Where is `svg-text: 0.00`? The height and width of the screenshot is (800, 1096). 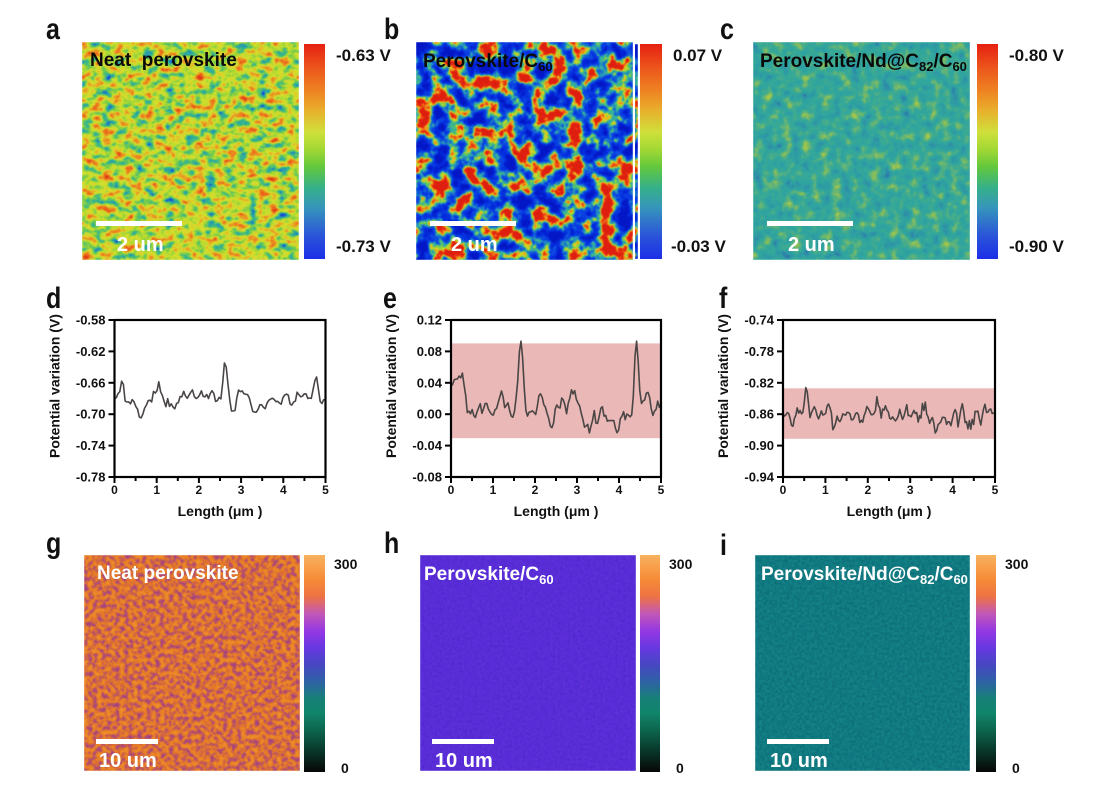
svg-text: 0.00 is located at coordinates (429, 414).